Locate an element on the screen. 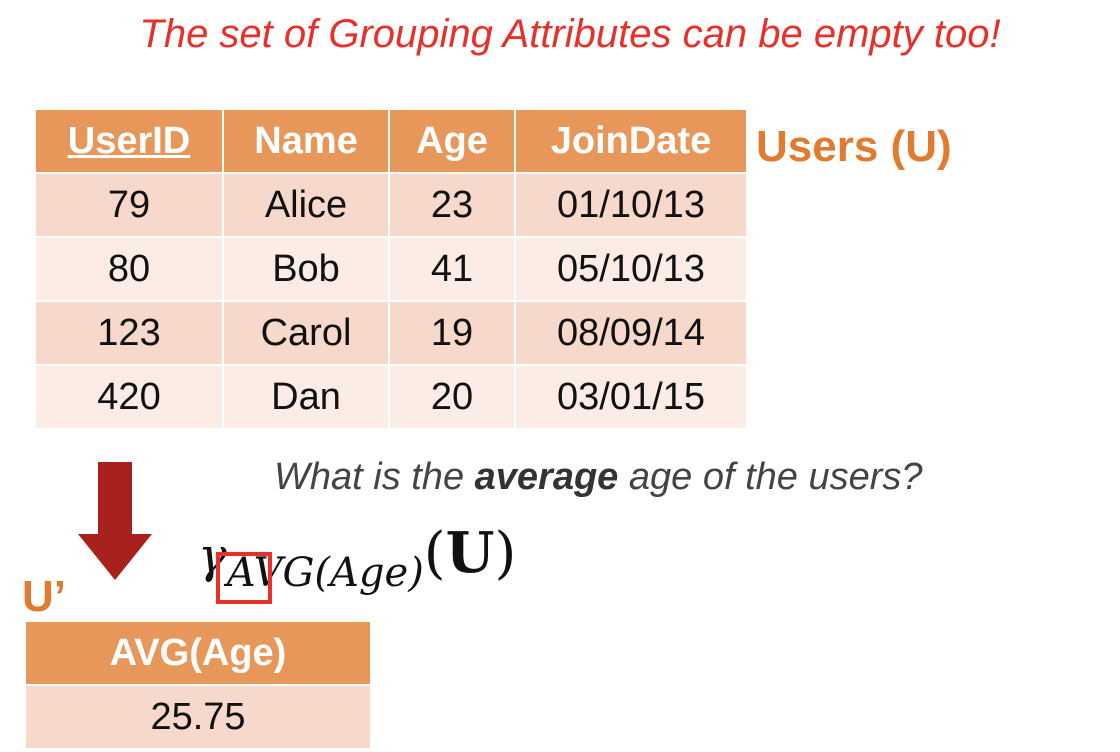  cell-joindate: 08/09/14 is located at coordinates (631, 333).